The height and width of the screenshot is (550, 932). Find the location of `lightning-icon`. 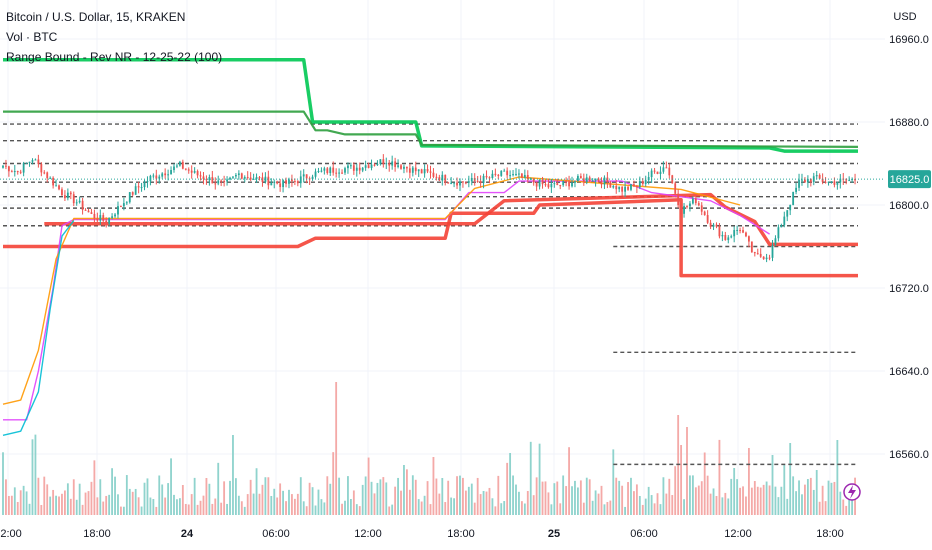

lightning-icon is located at coordinates (852, 492).